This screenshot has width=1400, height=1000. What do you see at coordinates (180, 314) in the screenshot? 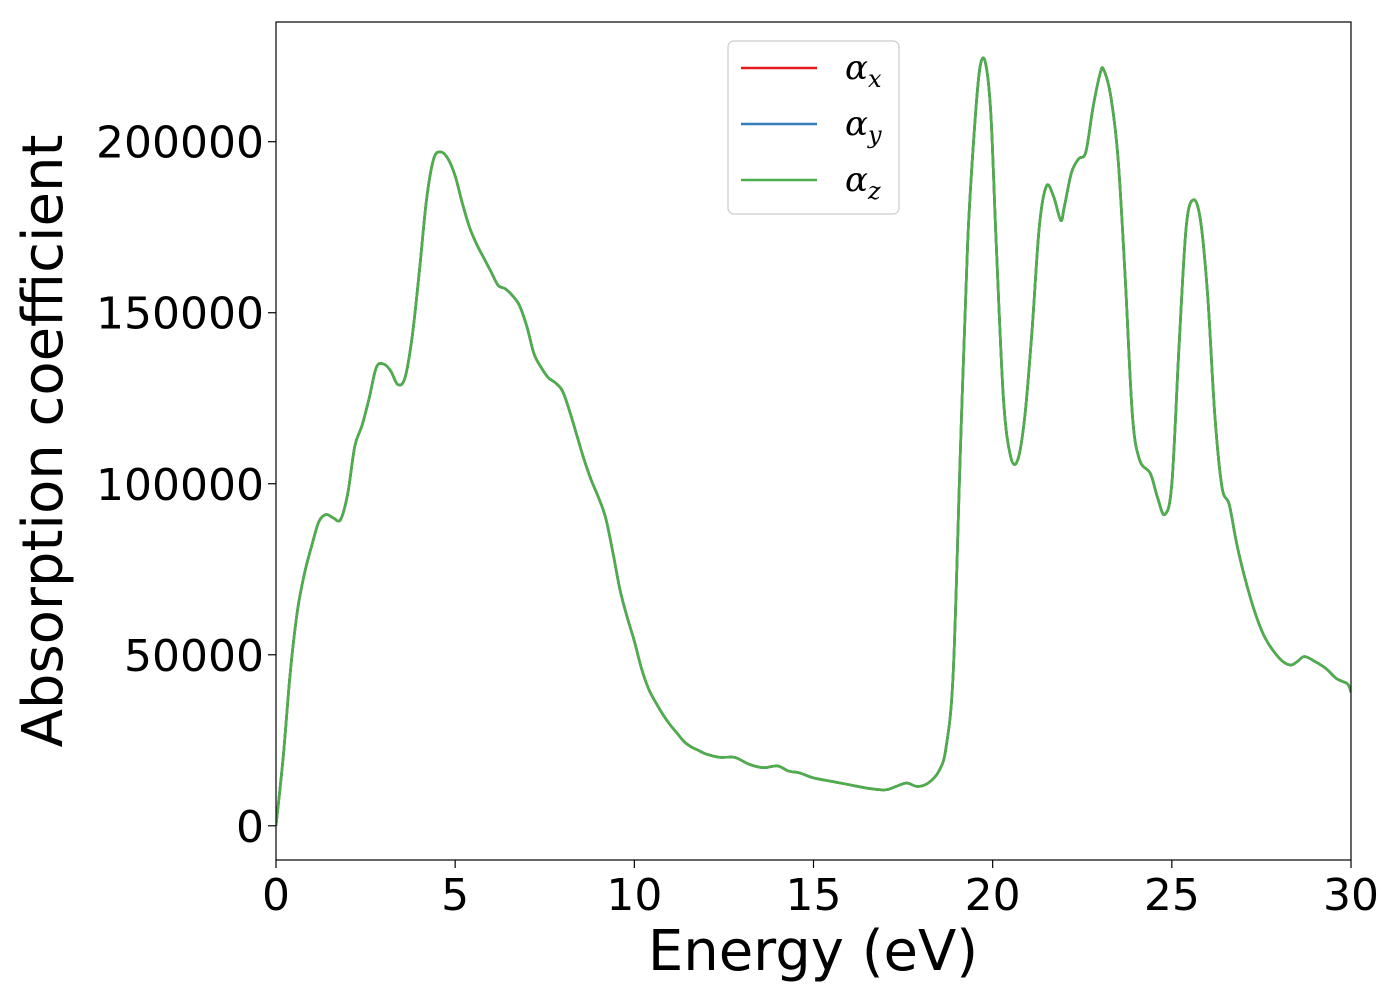
I see `y-tick-label: 150000` at bounding box center [180, 314].